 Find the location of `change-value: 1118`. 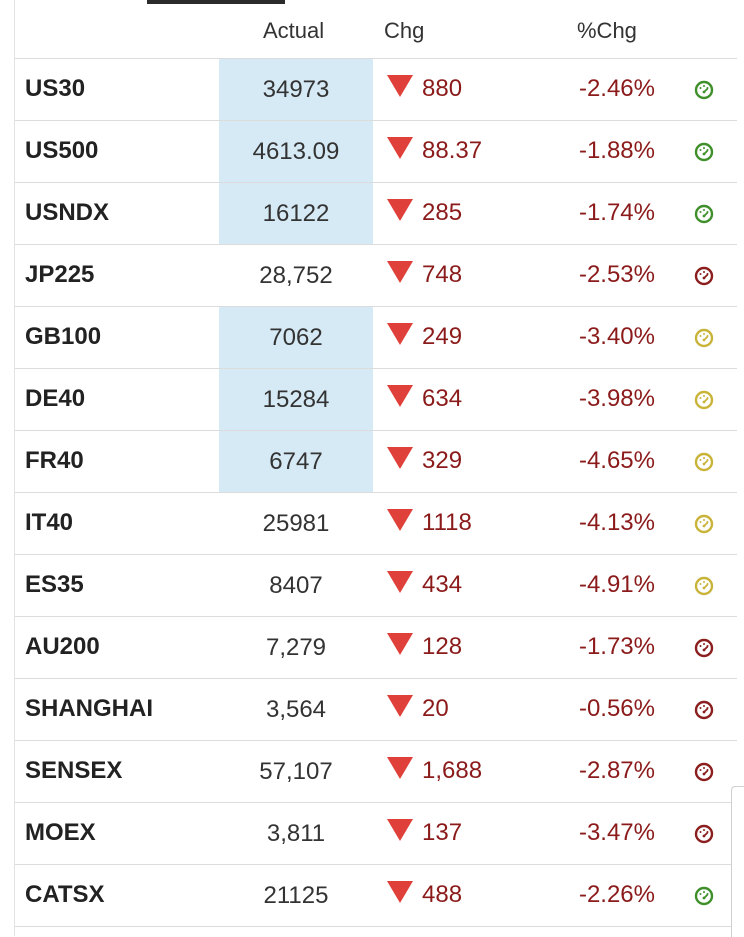

change-value: 1118 is located at coordinates (447, 522).